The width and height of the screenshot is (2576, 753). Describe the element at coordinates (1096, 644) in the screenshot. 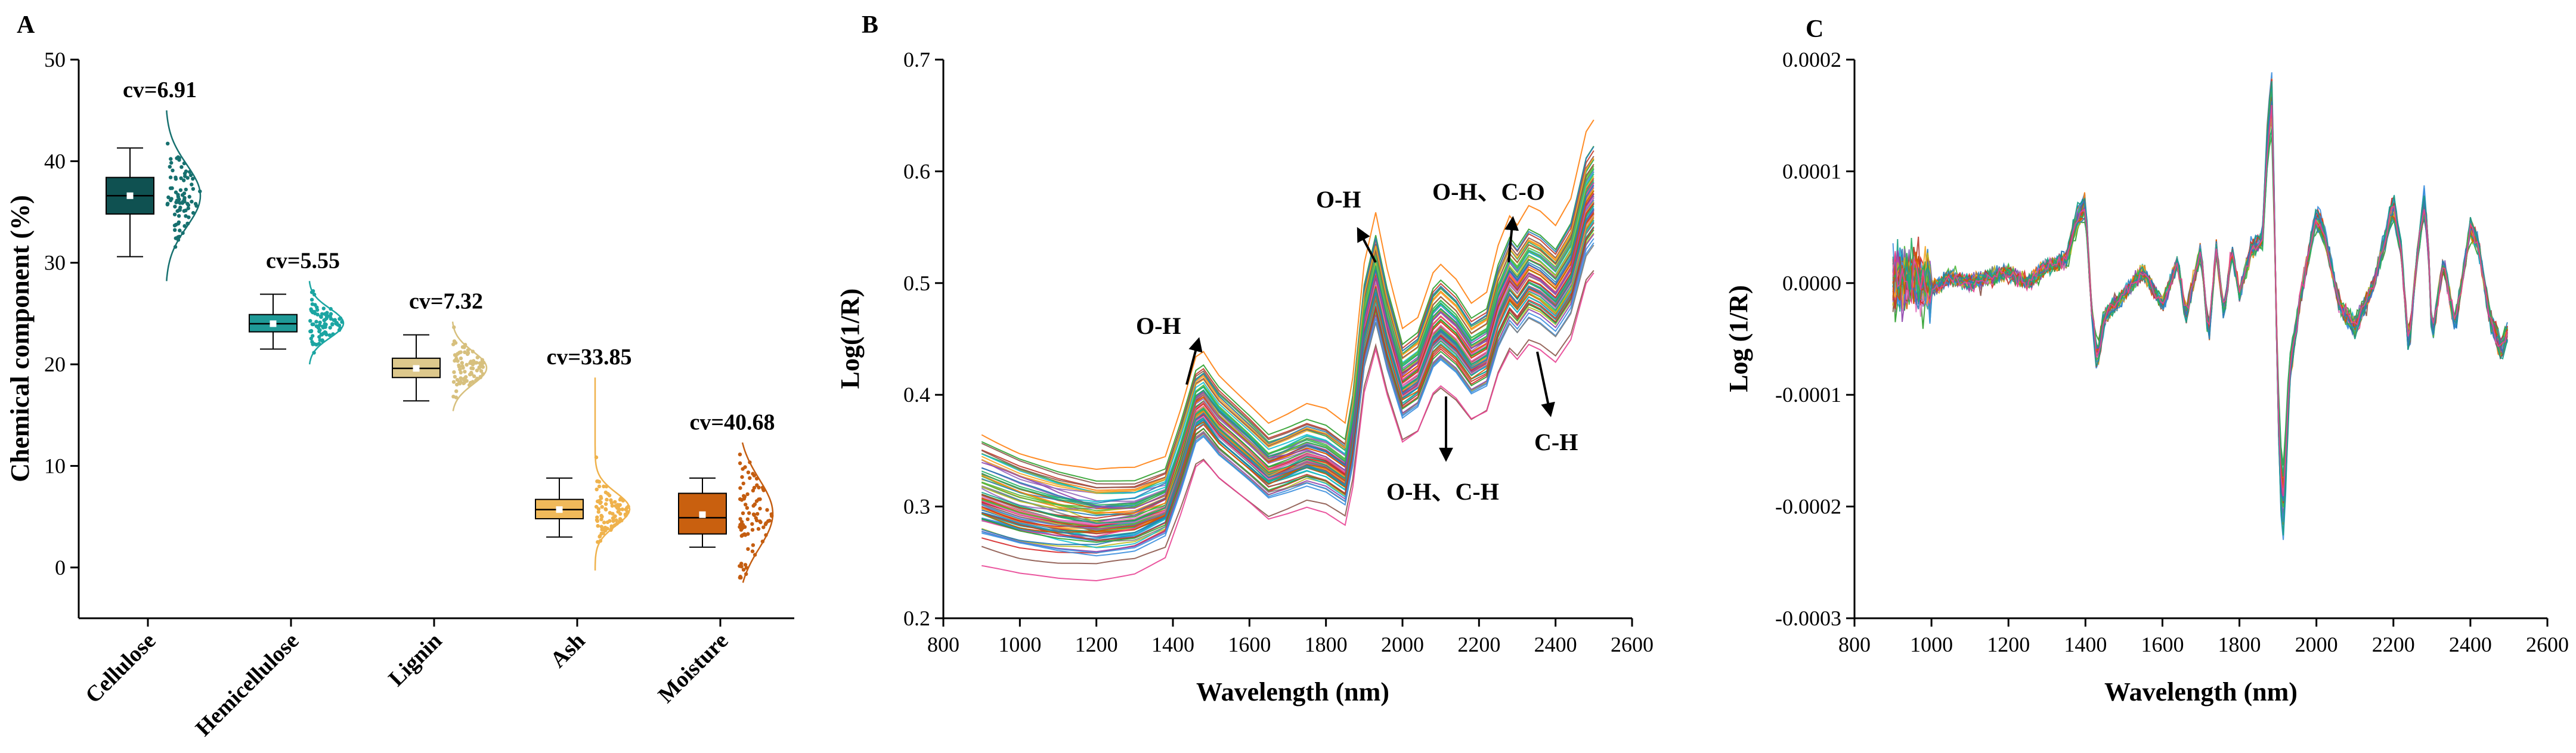

I see `x-tick-label: 1200` at that location.